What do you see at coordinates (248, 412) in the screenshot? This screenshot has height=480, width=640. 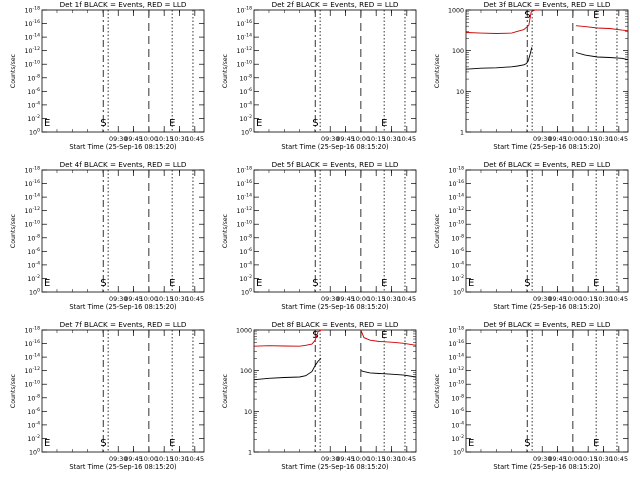 I see `y-tick-label: 10` at bounding box center [248, 412].